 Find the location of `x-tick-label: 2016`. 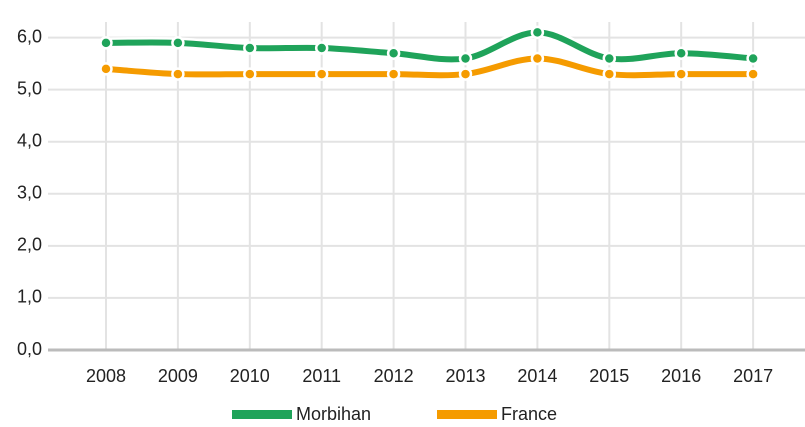

x-tick-label: 2016 is located at coordinates (681, 376).